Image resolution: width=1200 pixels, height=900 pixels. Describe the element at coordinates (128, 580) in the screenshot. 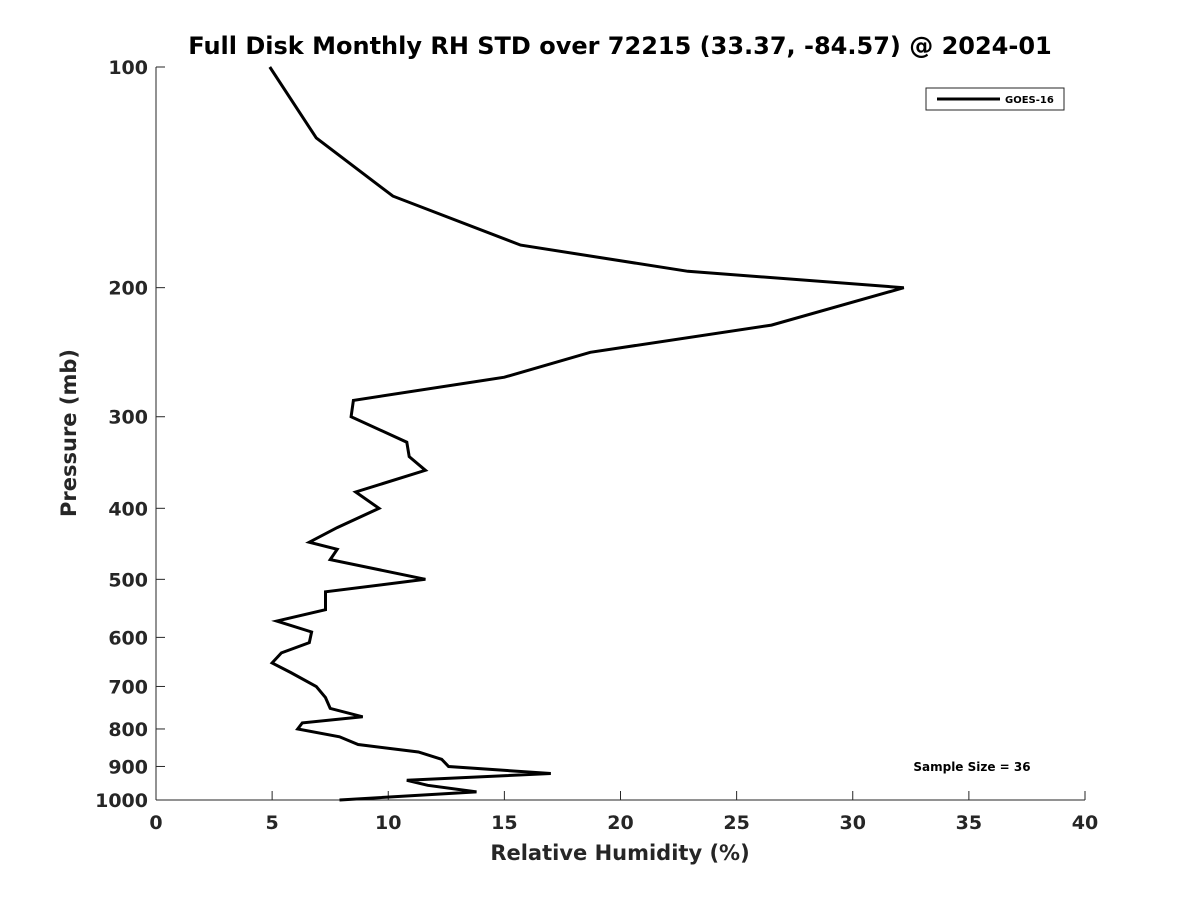

I see `y-tick-label: 500` at that location.